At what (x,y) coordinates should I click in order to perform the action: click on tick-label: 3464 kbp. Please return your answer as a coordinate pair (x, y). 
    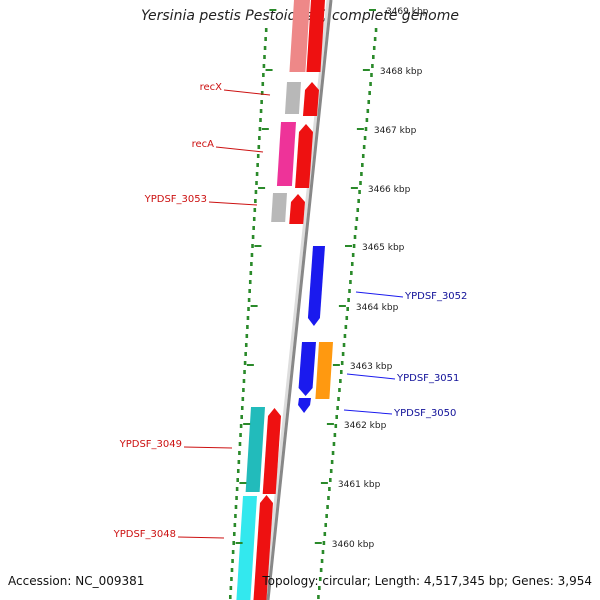
    Looking at the image, I should click on (377, 308).